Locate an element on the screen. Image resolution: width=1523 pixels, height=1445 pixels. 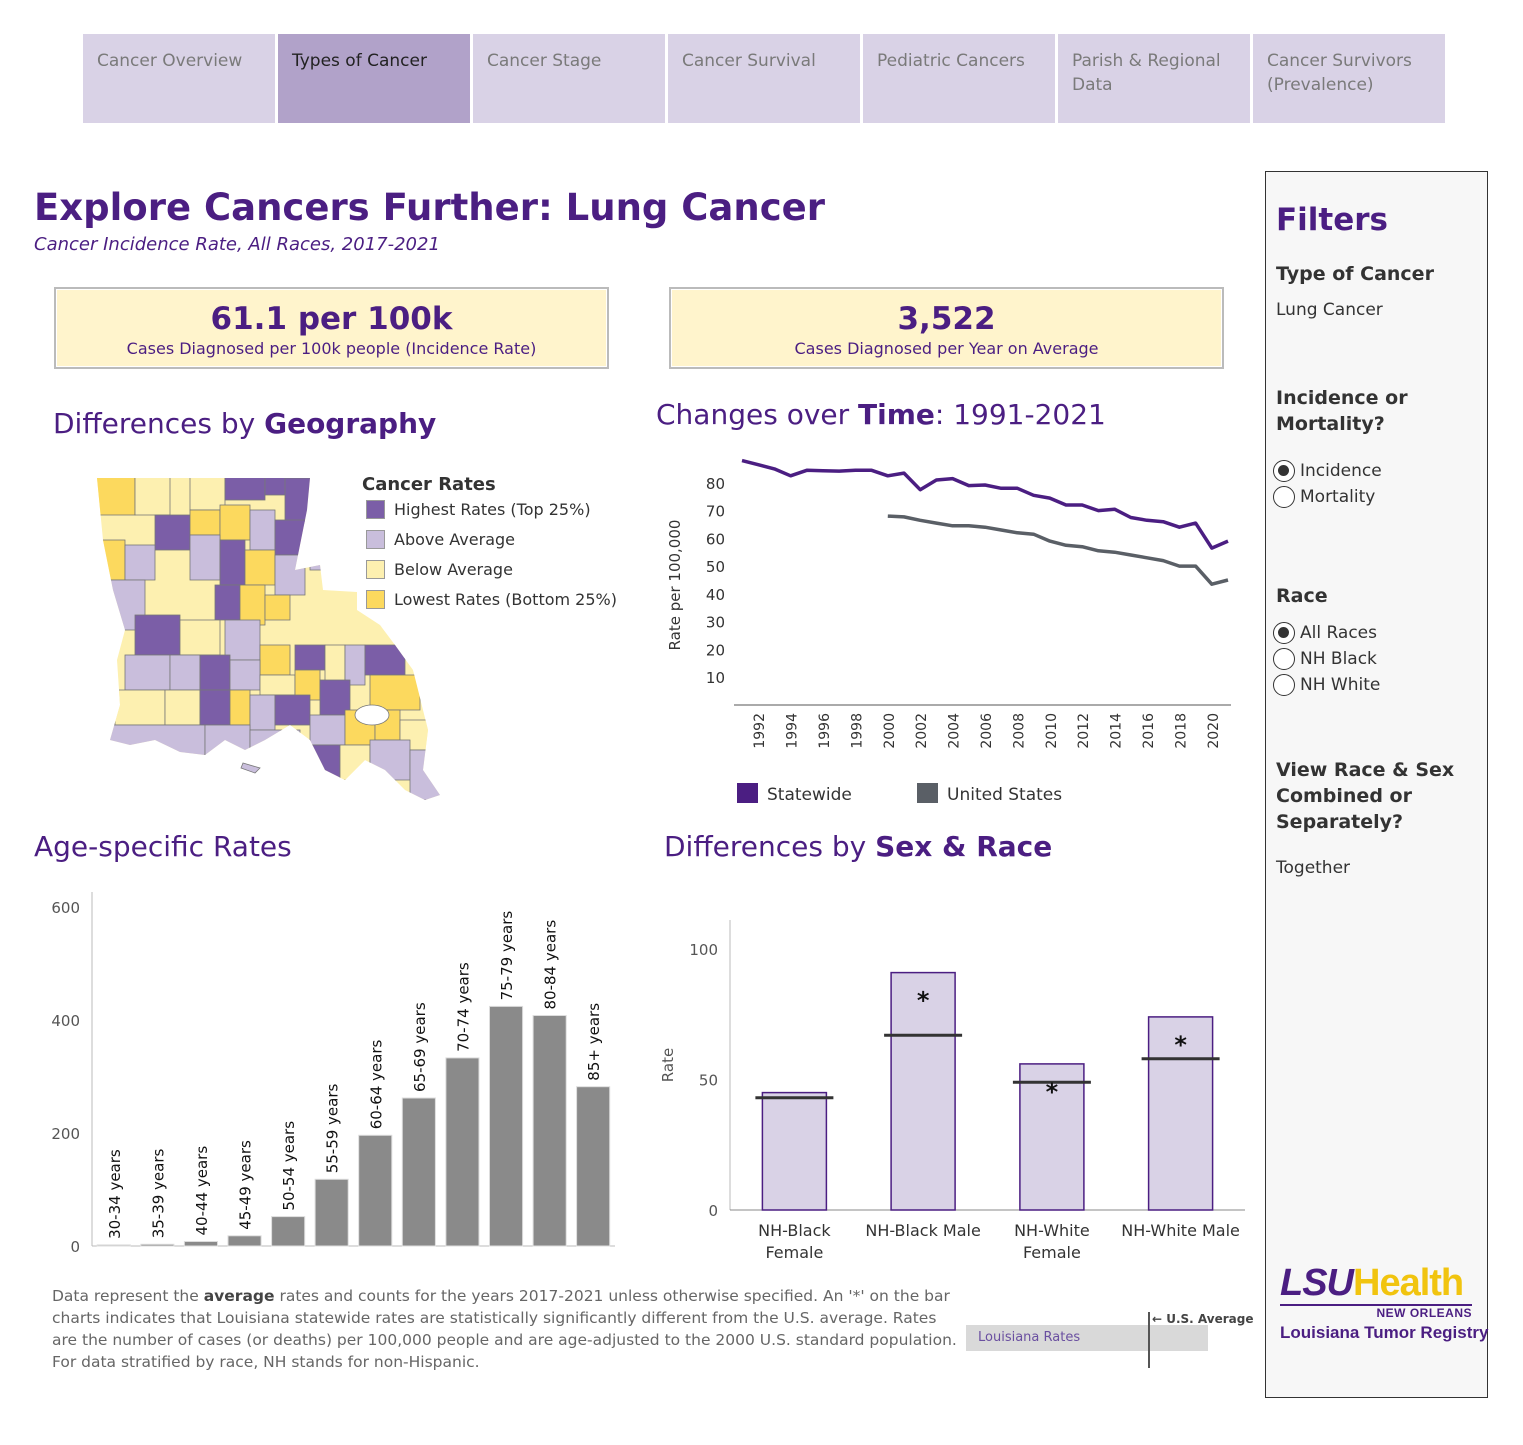
tab-cancer-overview: Cancer Overview is located at coordinates (179, 78).